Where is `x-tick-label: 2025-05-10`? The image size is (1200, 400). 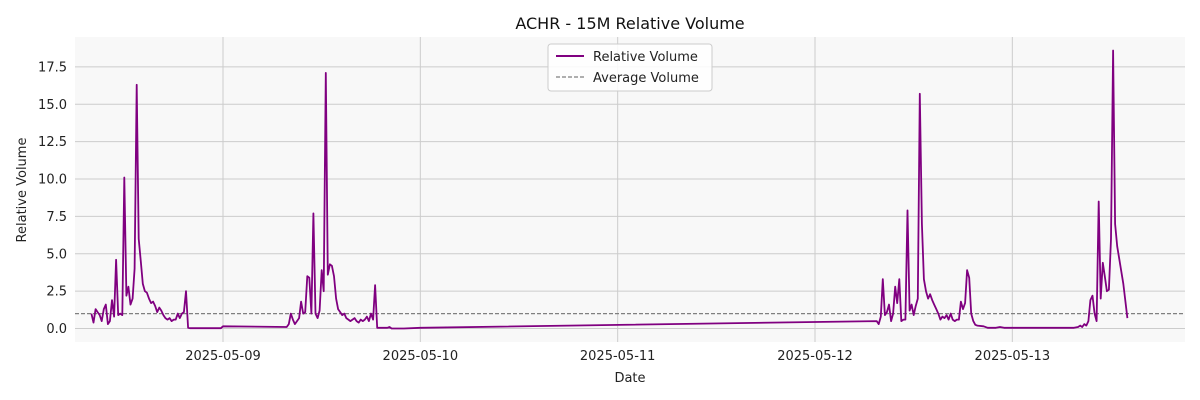
x-tick-label: 2025-05-10 is located at coordinates (421, 356).